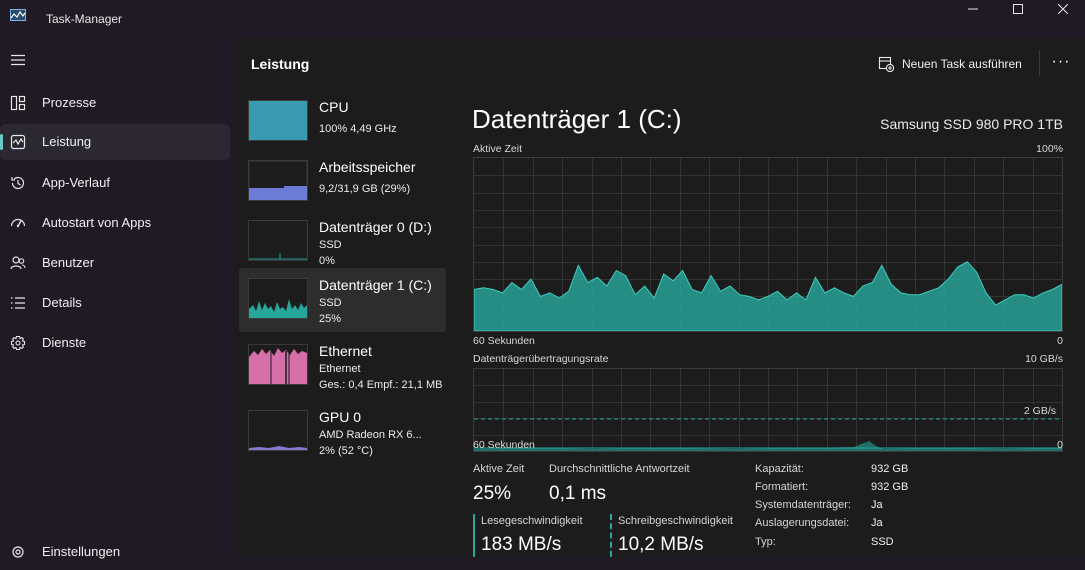  What do you see at coordinates (342, 122) in the screenshot?
I see `perf-item-cpu: CPU 100% 4,49 GHz` at bounding box center [342, 122].